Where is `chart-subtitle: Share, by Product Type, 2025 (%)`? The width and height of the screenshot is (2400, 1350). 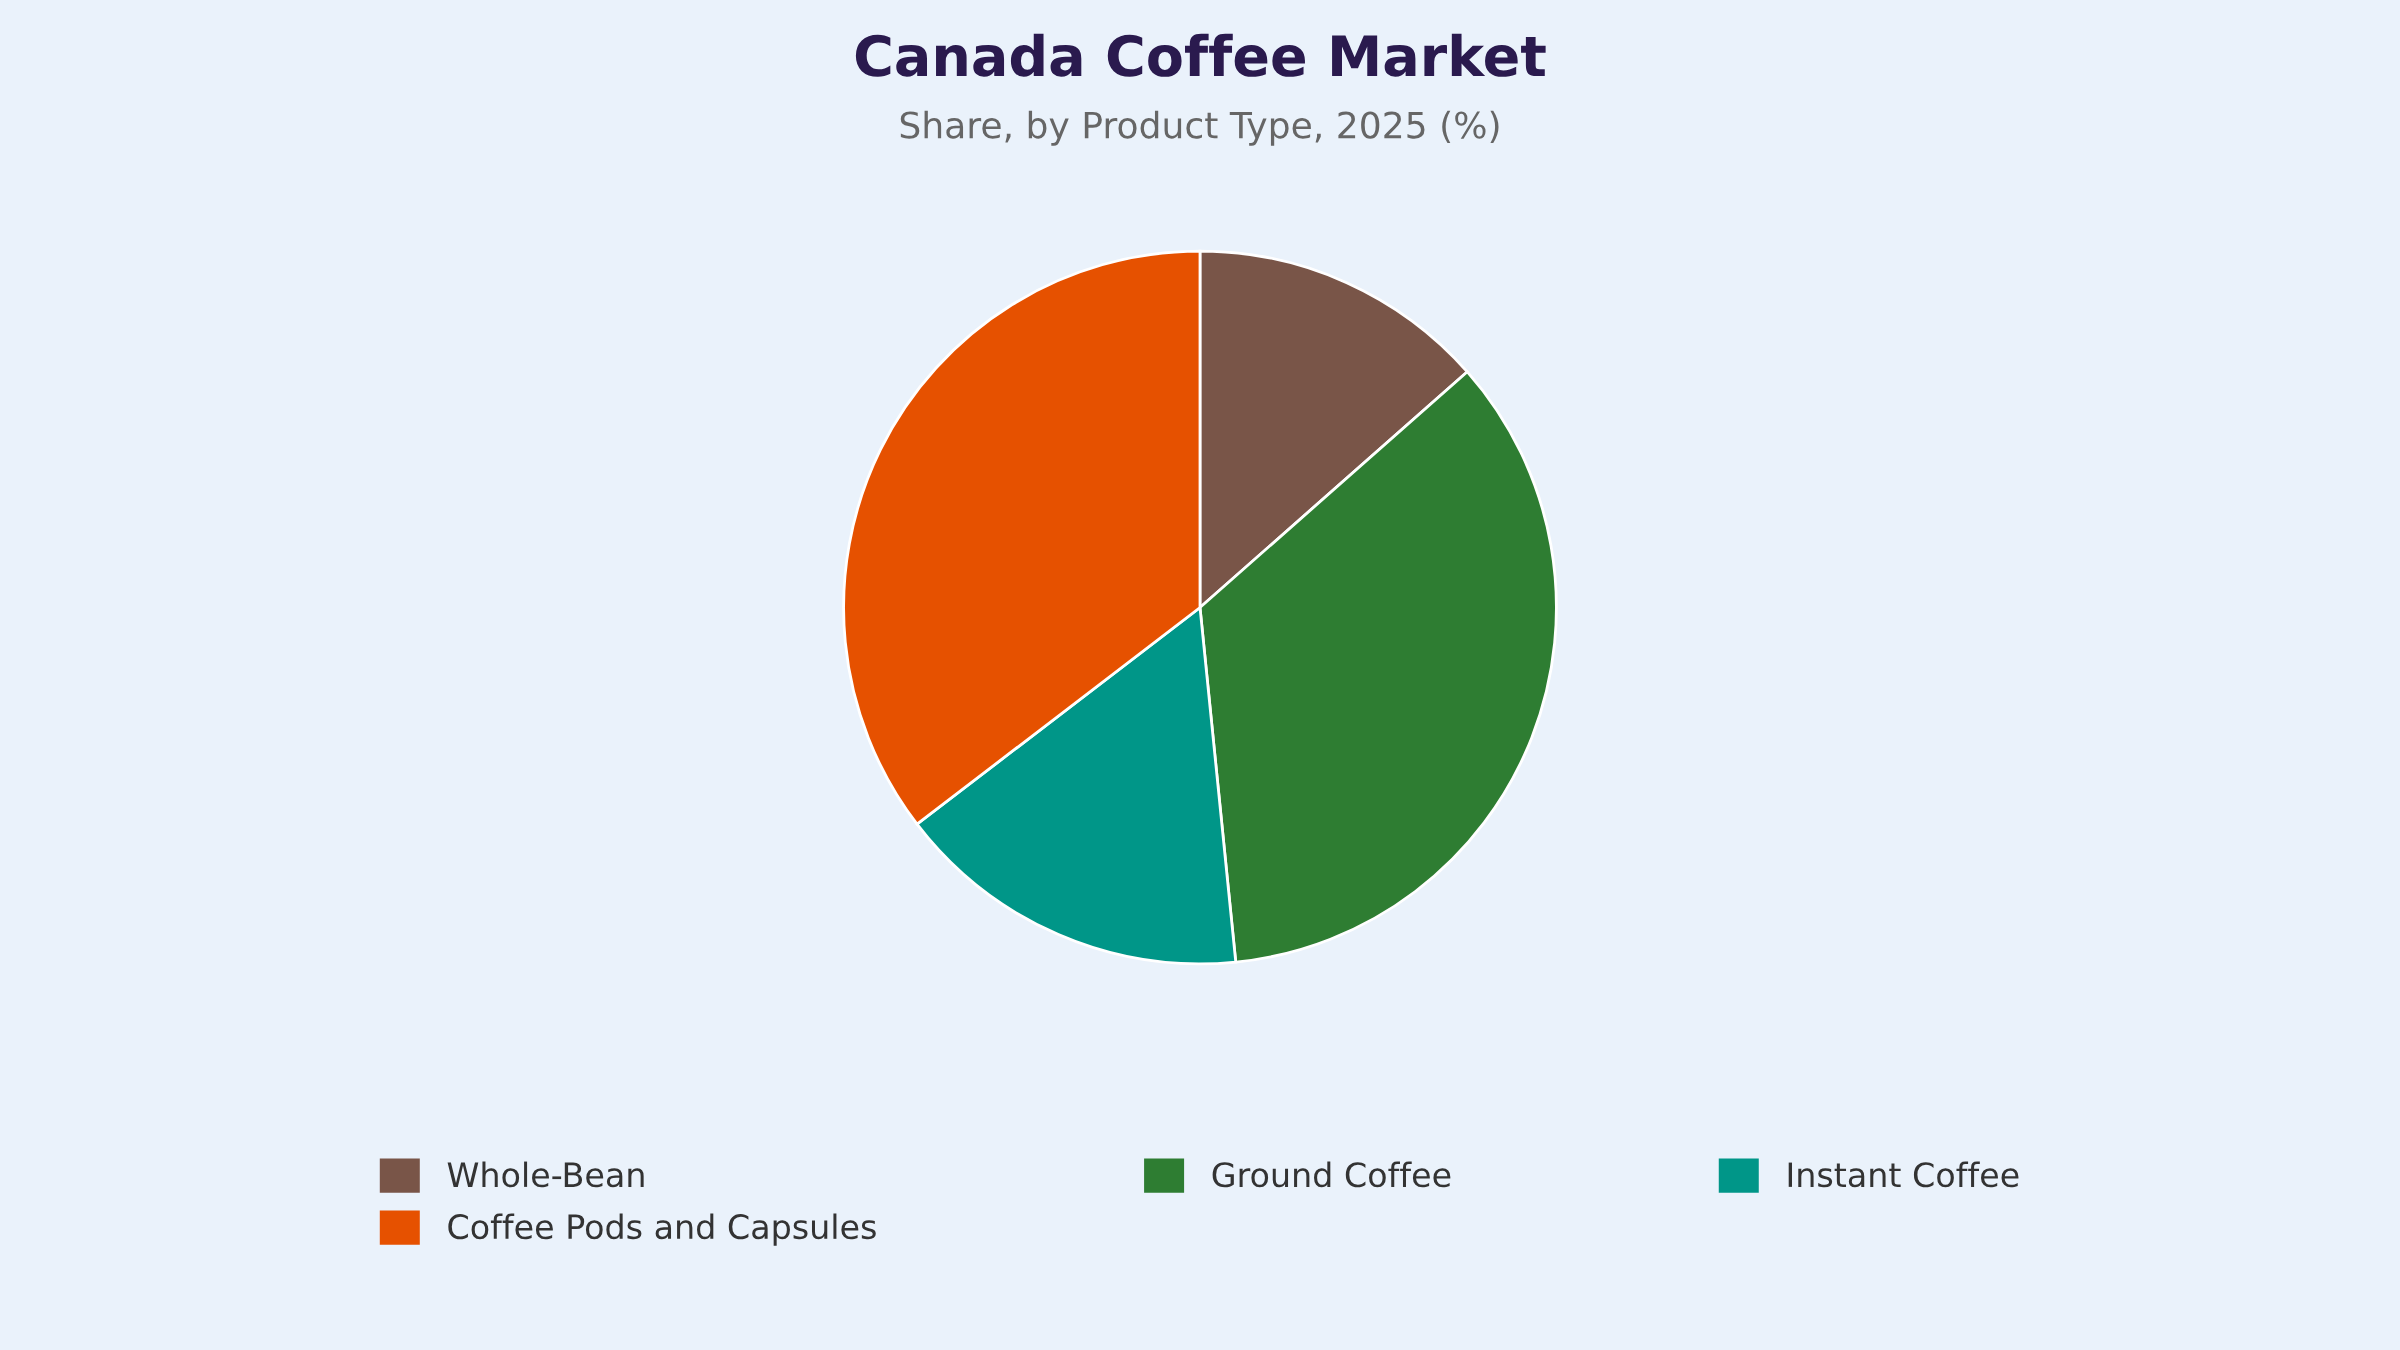
chart-subtitle: Share, by Product Type, 2025 (%) is located at coordinates (1199, 128).